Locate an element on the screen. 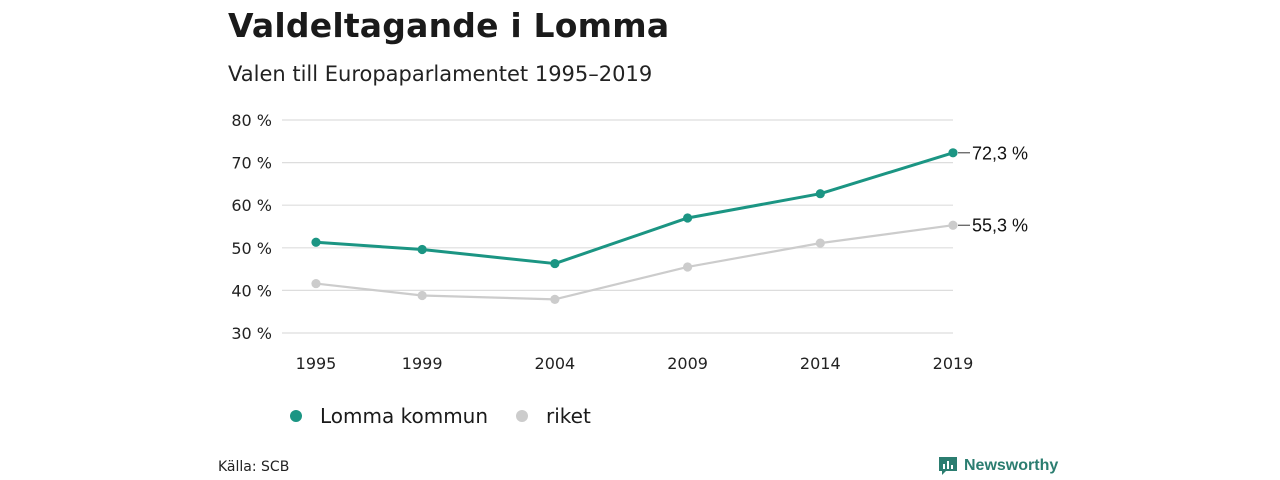  data-point-lomma-2014 is located at coordinates (820, 194).